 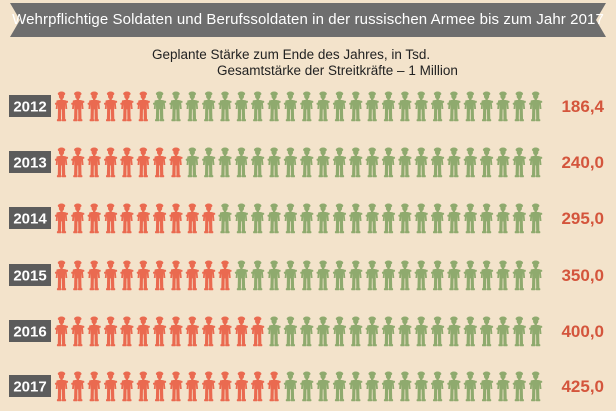 What do you see at coordinates (582, 162) in the screenshot?
I see `value-label: 240,0` at bounding box center [582, 162].